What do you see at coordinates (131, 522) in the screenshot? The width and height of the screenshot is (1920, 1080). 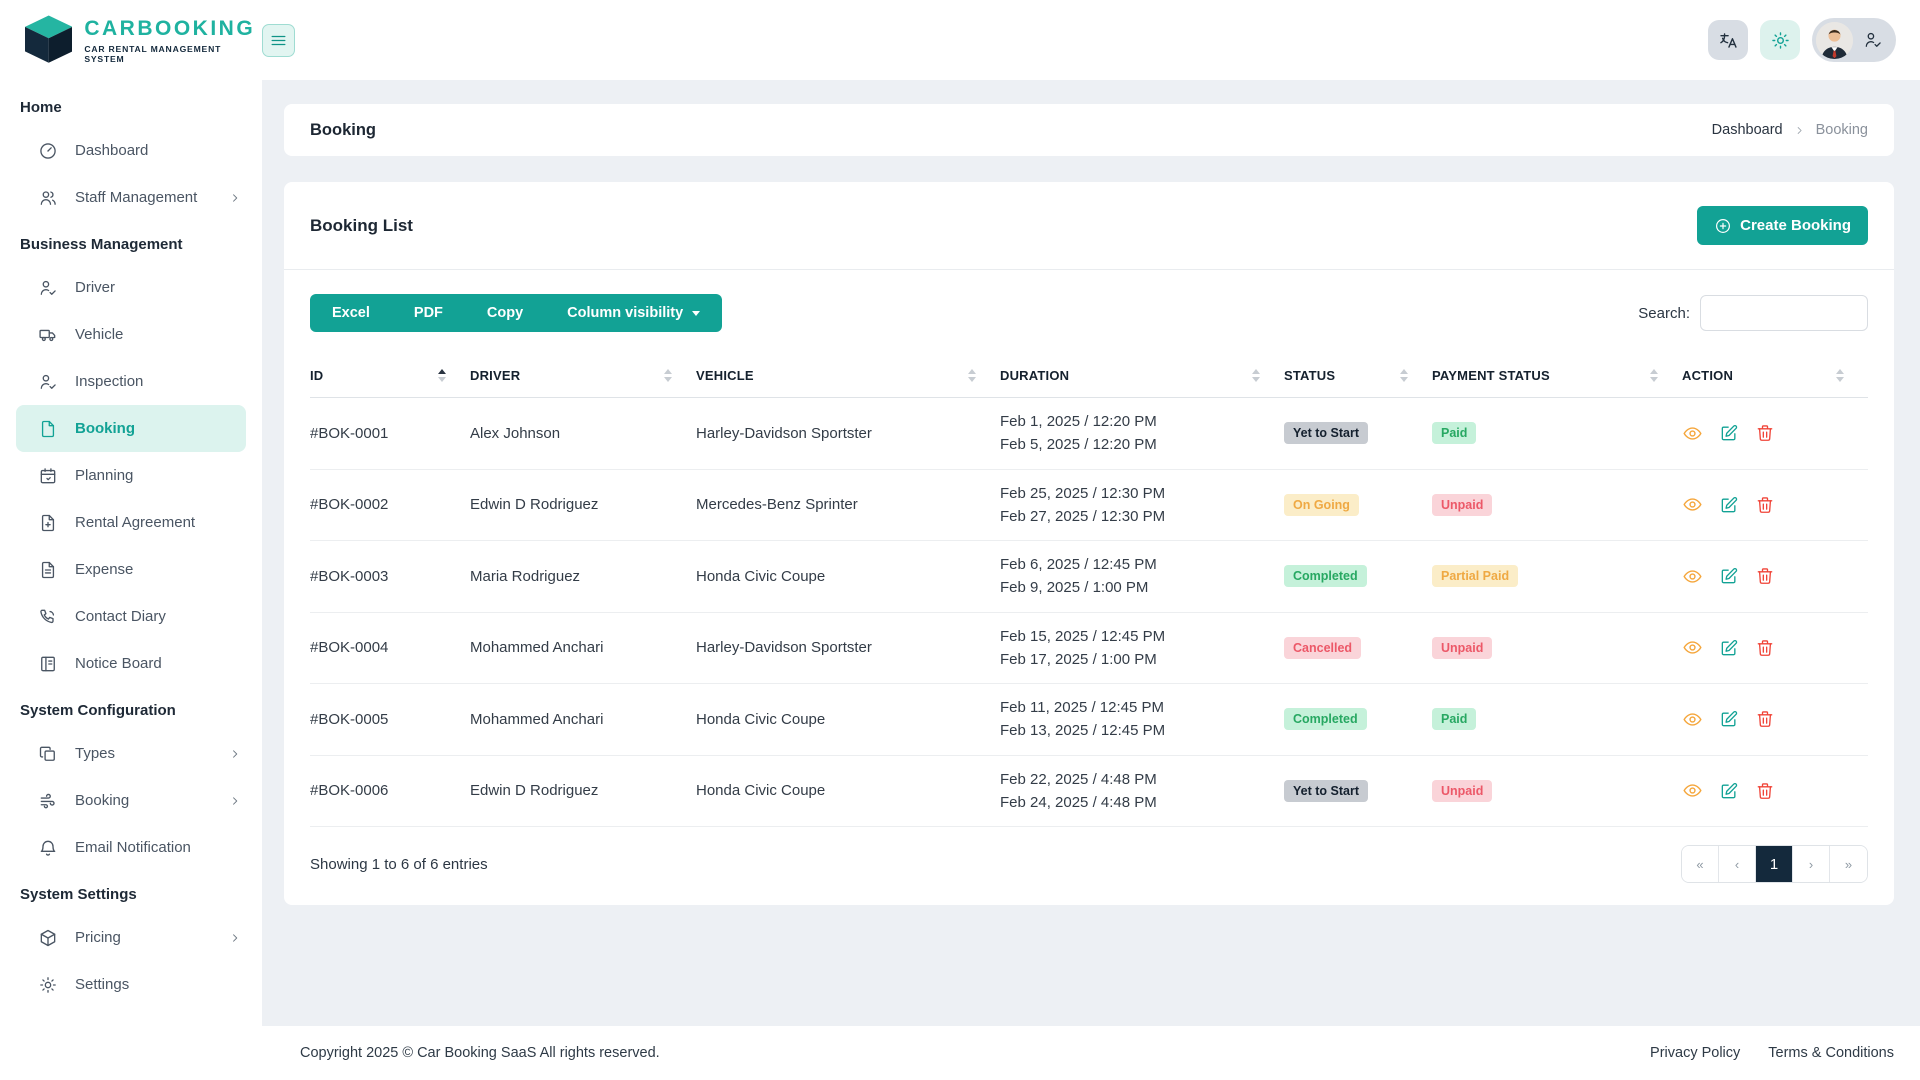 I see `sidebar-item-rental-agreement: Rental Agreement` at bounding box center [131, 522].